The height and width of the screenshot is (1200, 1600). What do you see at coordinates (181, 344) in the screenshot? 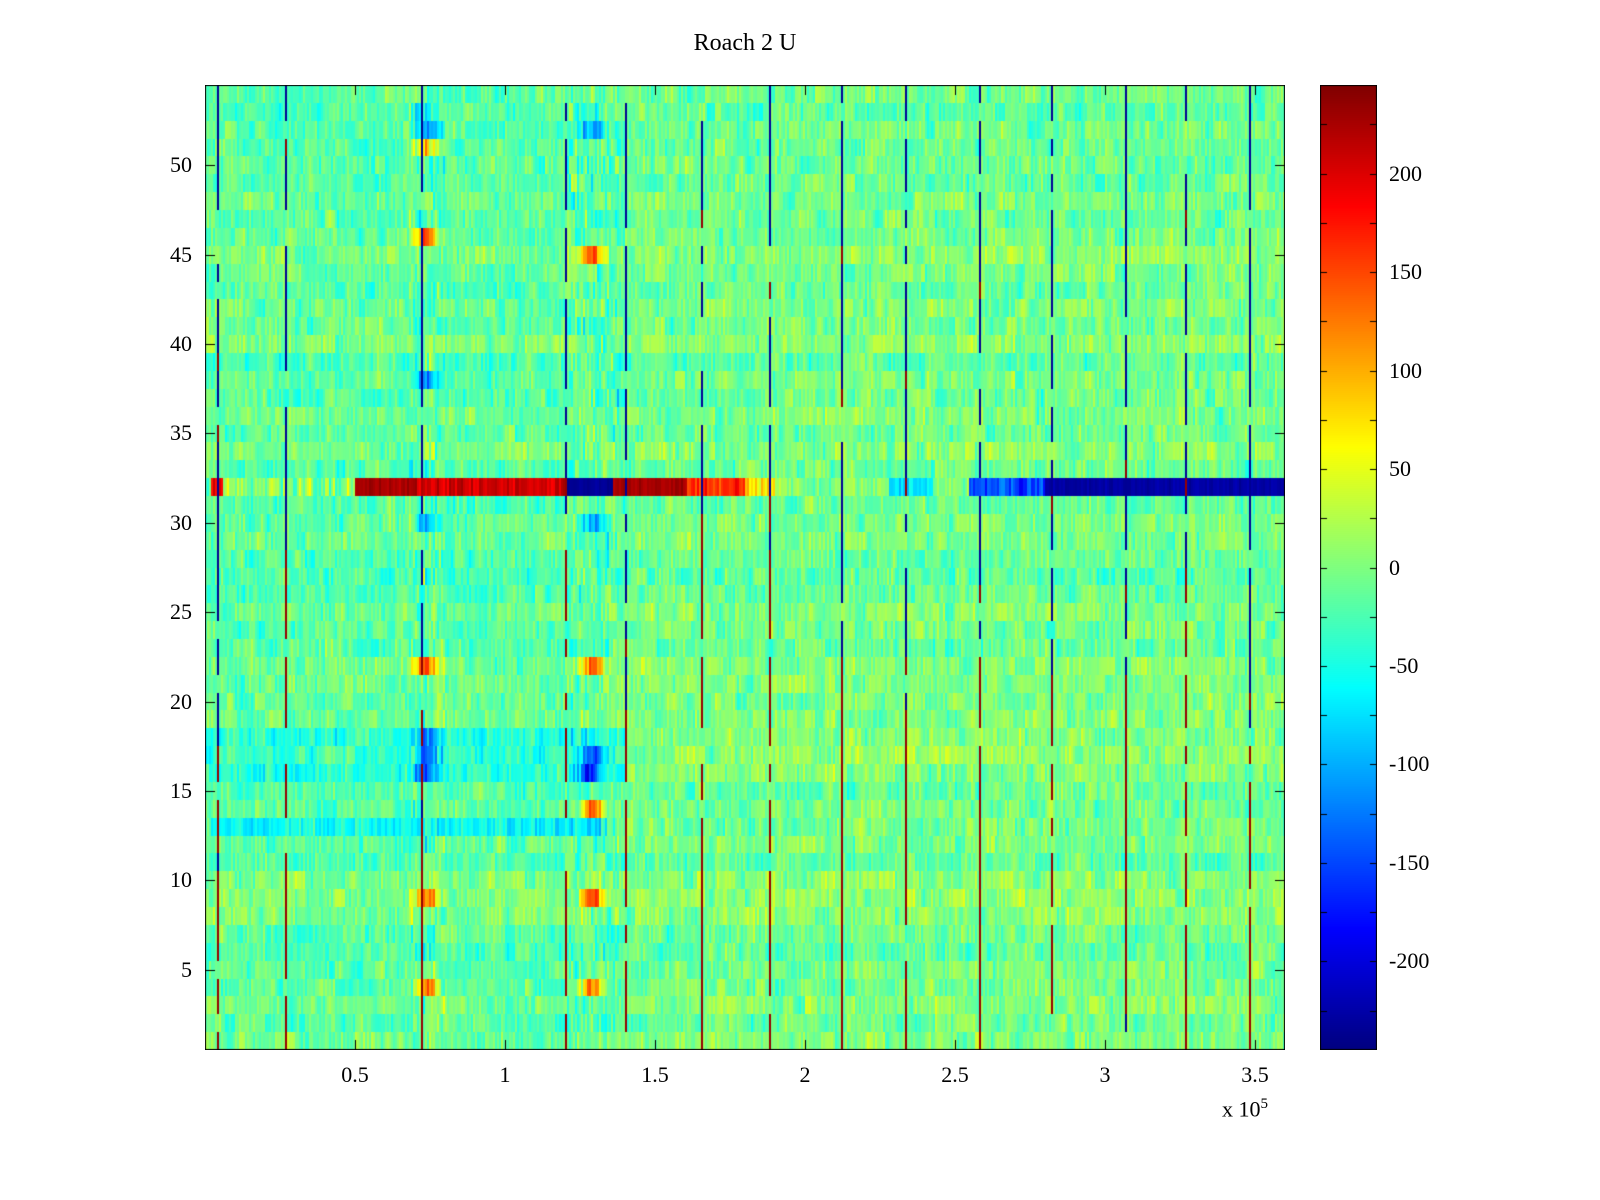
I see `y-tick-label: 40` at bounding box center [181, 344].